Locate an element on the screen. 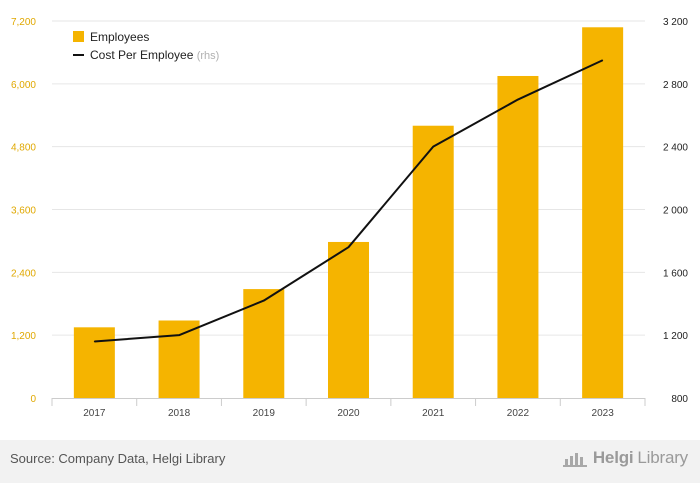 The width and height of the screenshot is (700, 483). brand-name-part2: Library is located at coordinates (662, 457).